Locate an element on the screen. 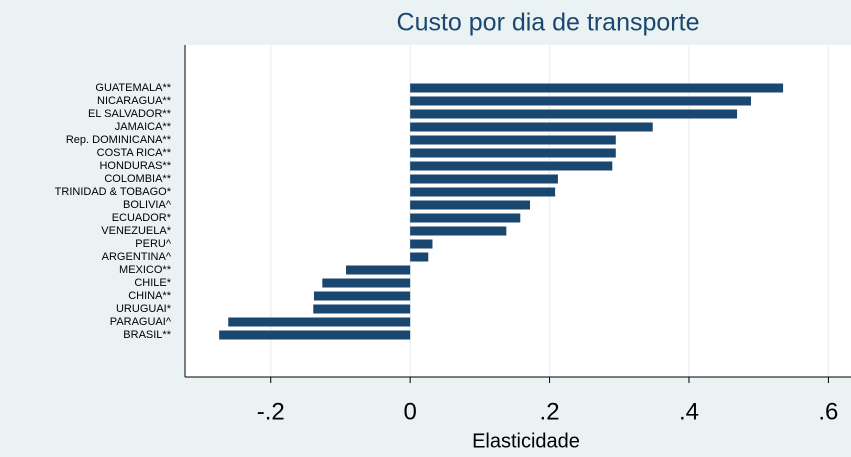  y-tick-label: CHINA** is located at coordinates (150, 296).